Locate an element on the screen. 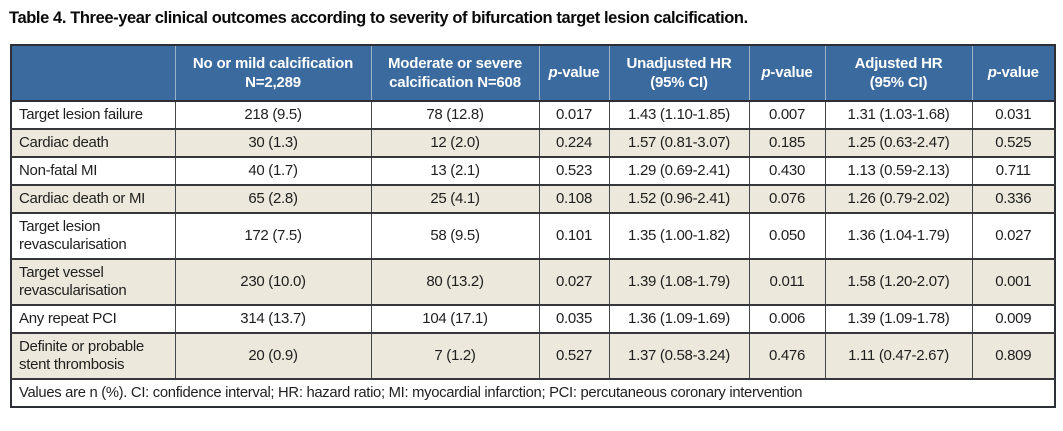 The width and height of the screenshot is (1063, 431). row-label: Target lesion revascularisation is located at coordinates (93, 235).